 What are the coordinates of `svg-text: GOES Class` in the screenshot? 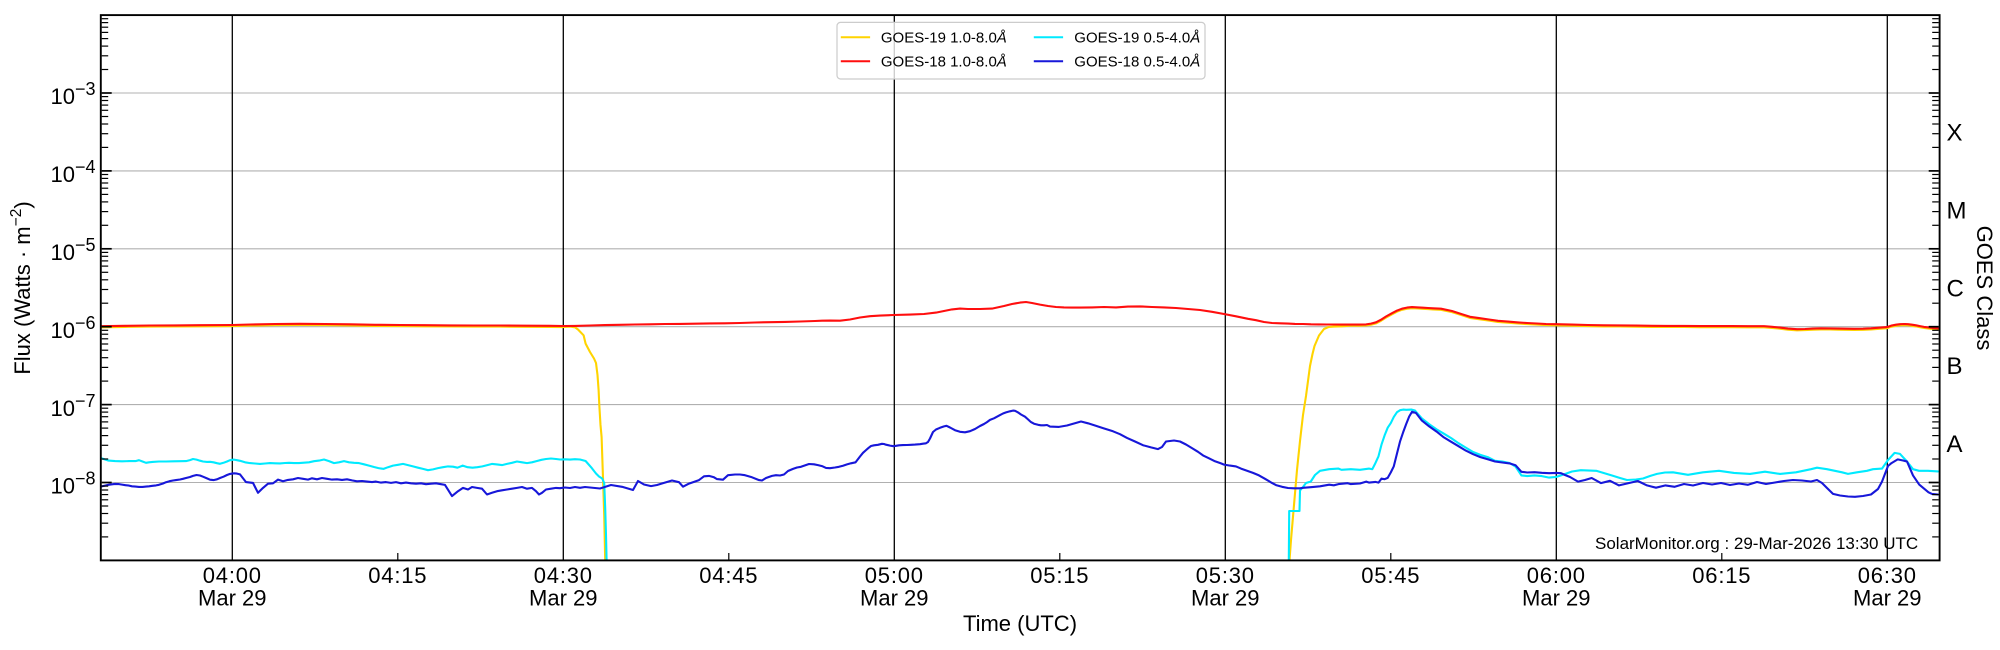 It's located at (1984, 288).